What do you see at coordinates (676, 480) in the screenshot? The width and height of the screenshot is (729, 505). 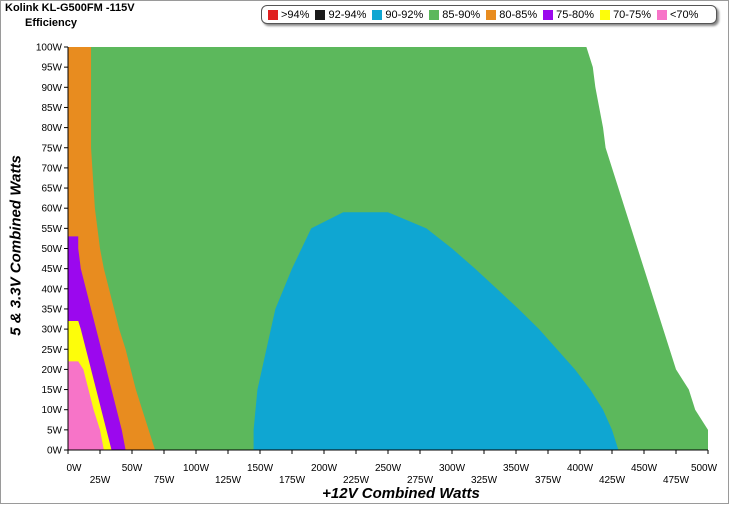 I see `x-tick-label: 475W` at bounding box center [676, 480].